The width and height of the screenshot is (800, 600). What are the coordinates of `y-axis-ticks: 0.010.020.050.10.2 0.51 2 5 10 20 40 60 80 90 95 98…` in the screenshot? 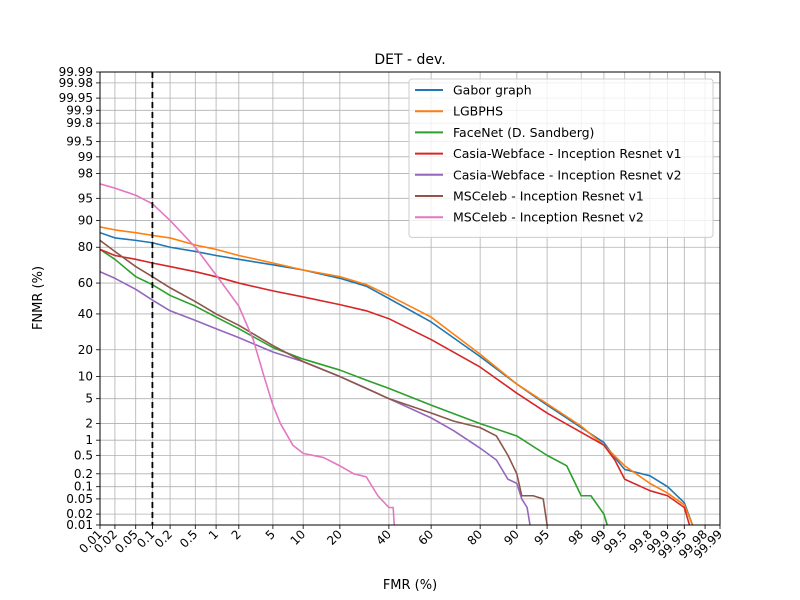 It's located at (79, 298).